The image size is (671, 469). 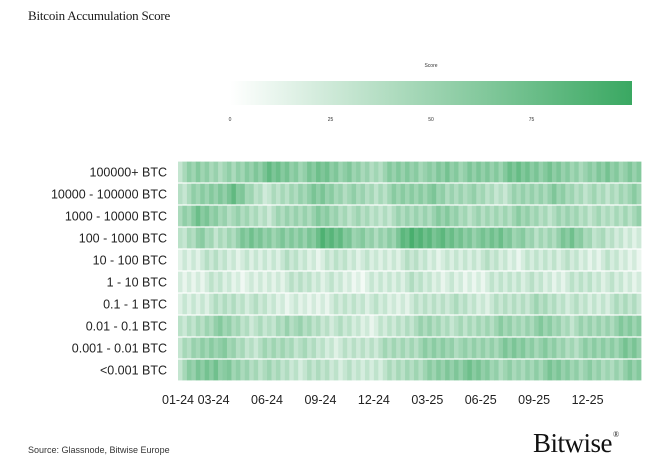 What do you see at coordinates (374, 400) in the screenshot?
I see `x-tick-4: 12-24` at bounding box center [374, 400].